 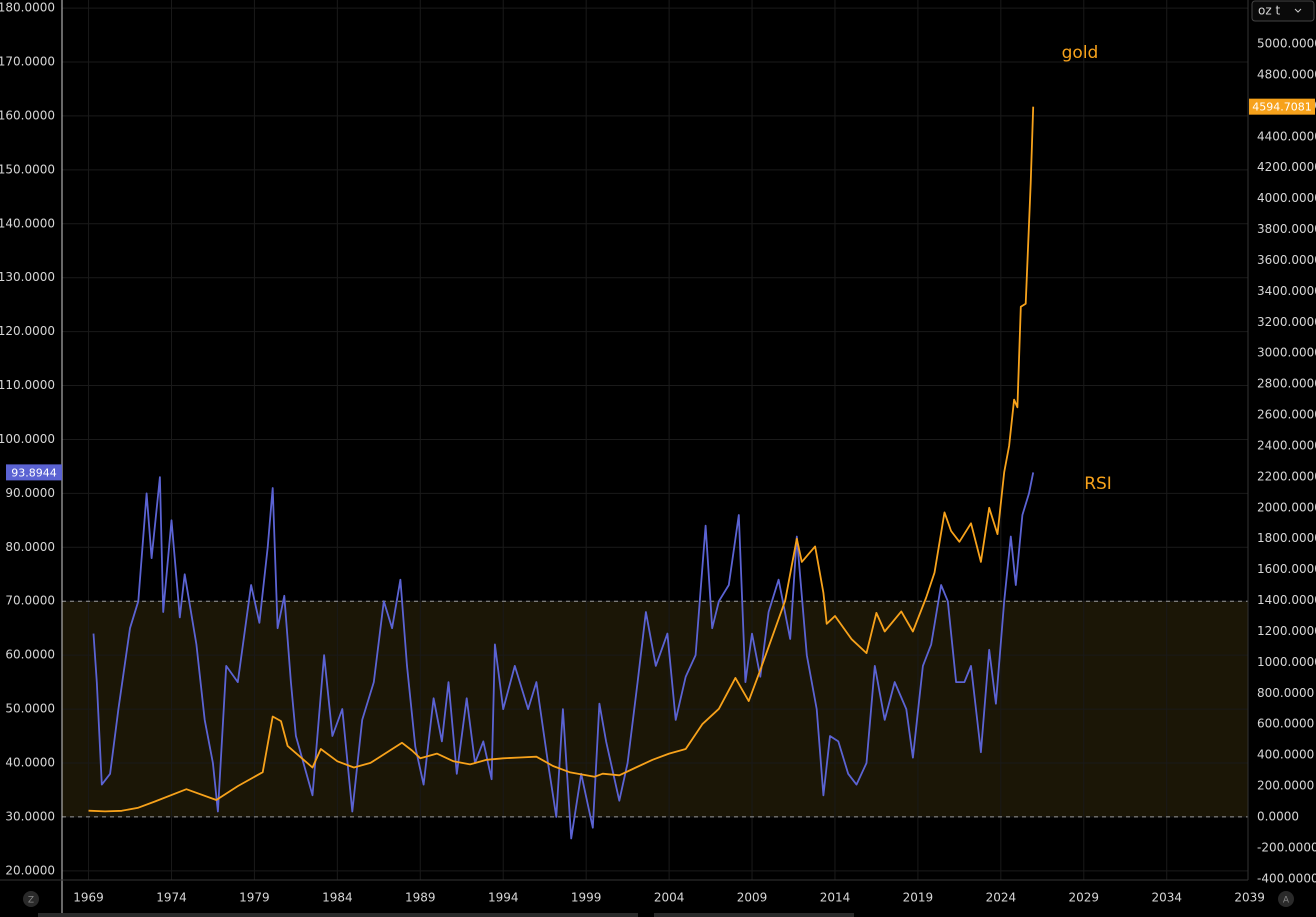 What do you see at coordinates (1286, 353) in the screenshot?
I see `y2-tick-label: 3000.0000` at bounding box center [1286, 353].